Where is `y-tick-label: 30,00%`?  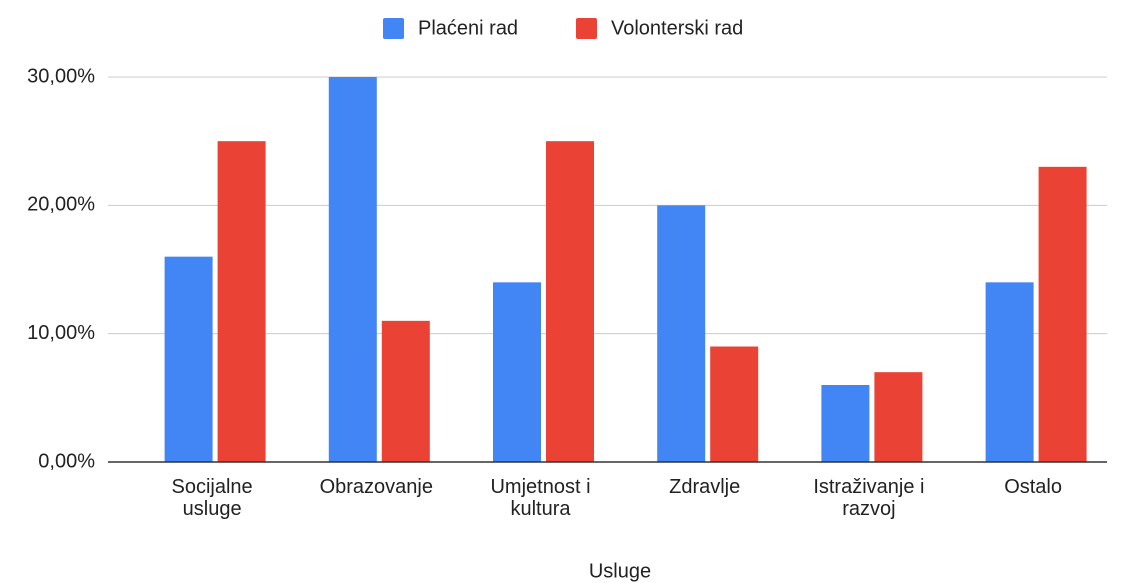
y-tick-label: 30,00% is located at coordinates (61, 76).